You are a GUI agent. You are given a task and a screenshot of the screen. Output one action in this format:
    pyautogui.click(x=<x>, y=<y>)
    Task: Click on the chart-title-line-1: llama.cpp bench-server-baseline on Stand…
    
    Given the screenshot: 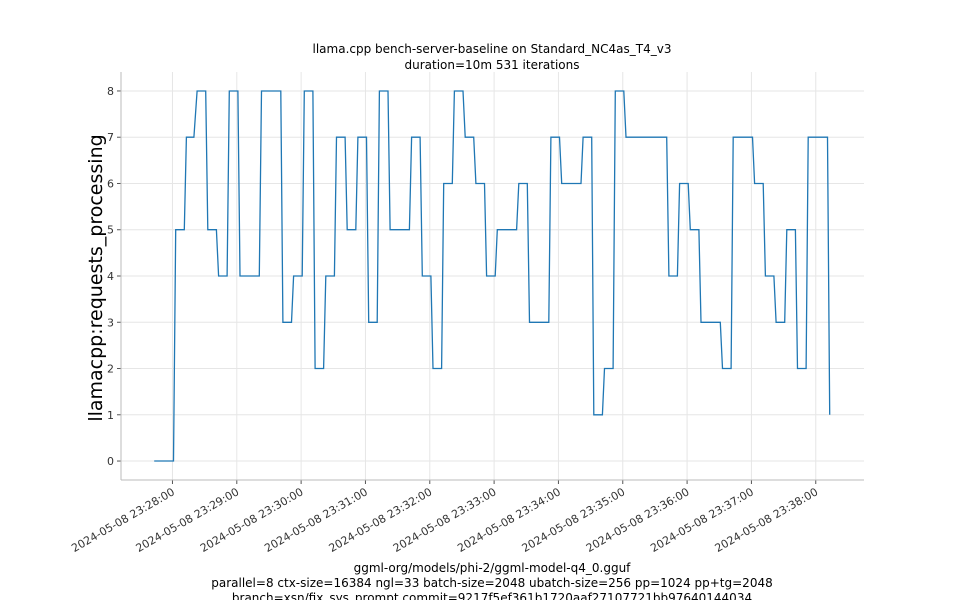 What is the action you would take?
    pyautogui.click(x=492, y=49)
    